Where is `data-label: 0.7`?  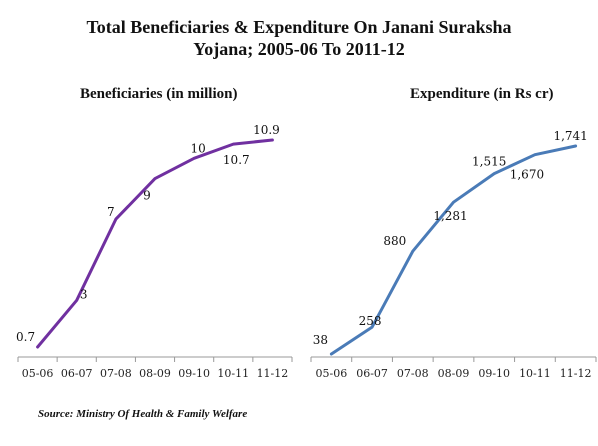
data-label: 0.7 is located at coordinates (25, 337).